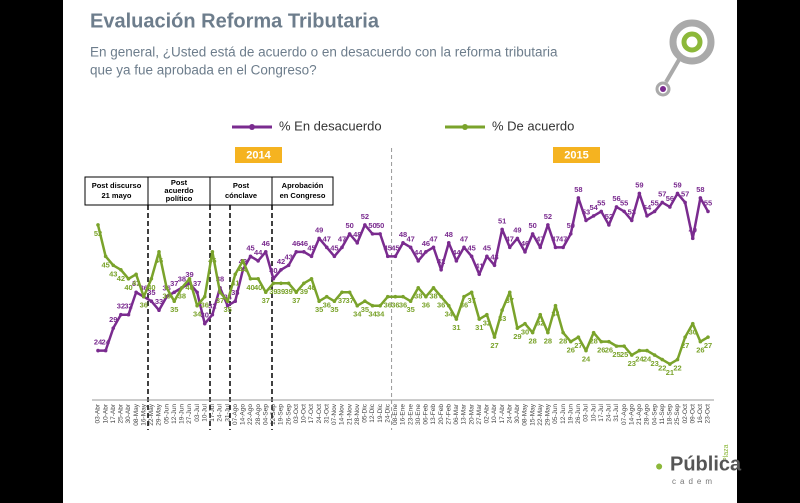 The image size is (800, 503). I want to click on x-tick-label: 19-Jun, so click(182, 414).